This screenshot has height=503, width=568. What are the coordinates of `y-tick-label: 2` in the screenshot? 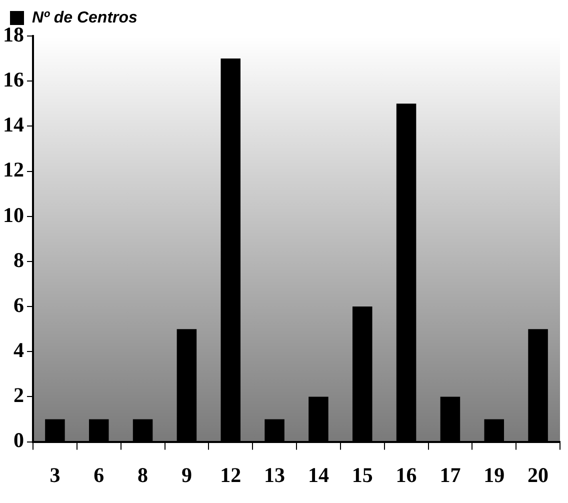 It's located at (19, 395).